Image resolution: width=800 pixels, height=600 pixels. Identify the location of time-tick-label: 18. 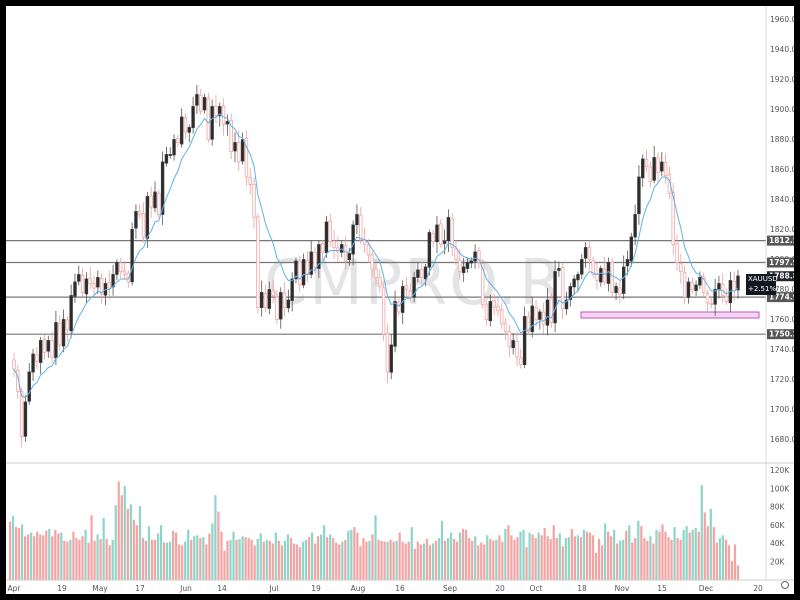
(582, 588).